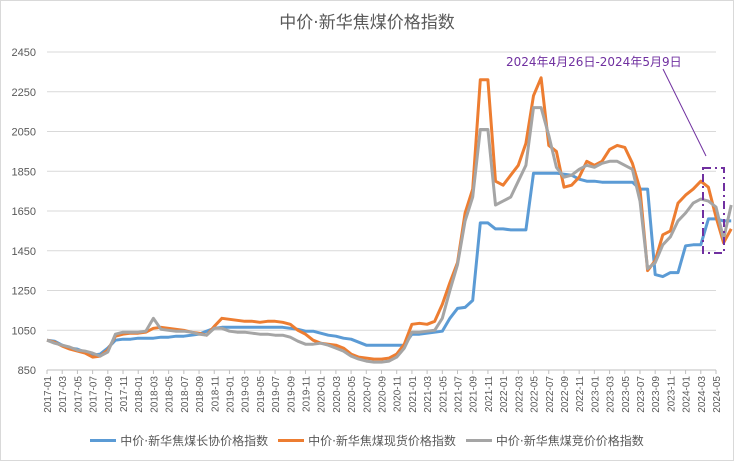 The image size is (734, 461). I want to click on y-tick-label: 2250, so click(24, 93).